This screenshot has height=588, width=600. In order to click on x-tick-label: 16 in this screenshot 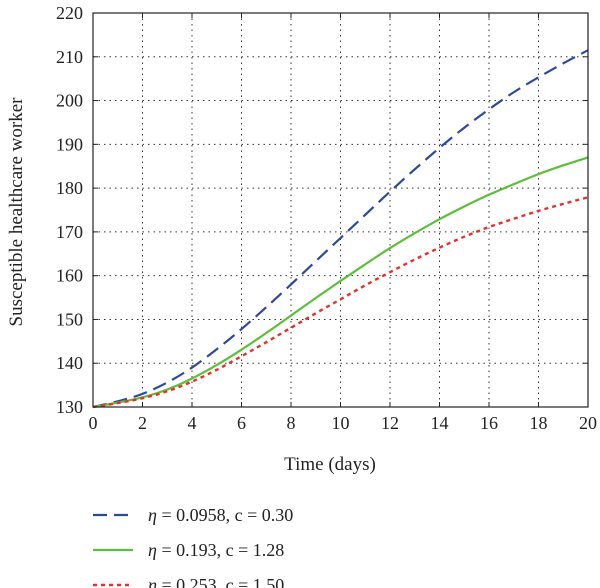, I will do `click(489, 423)`.